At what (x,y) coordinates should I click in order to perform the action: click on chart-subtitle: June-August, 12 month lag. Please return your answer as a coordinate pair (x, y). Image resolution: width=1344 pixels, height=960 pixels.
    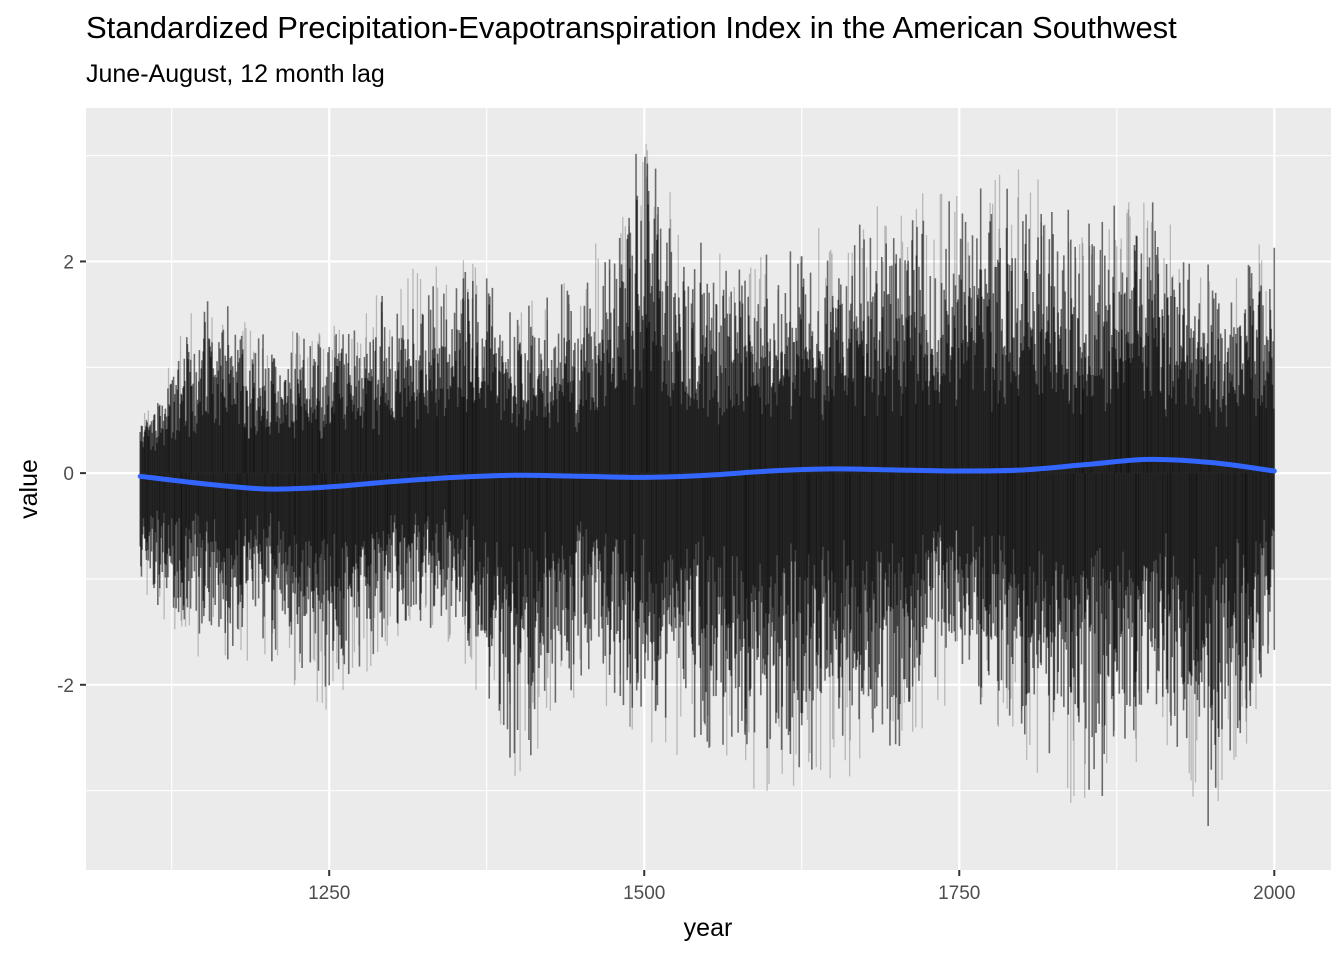
    Looking at the image, I should click on (235, 74).